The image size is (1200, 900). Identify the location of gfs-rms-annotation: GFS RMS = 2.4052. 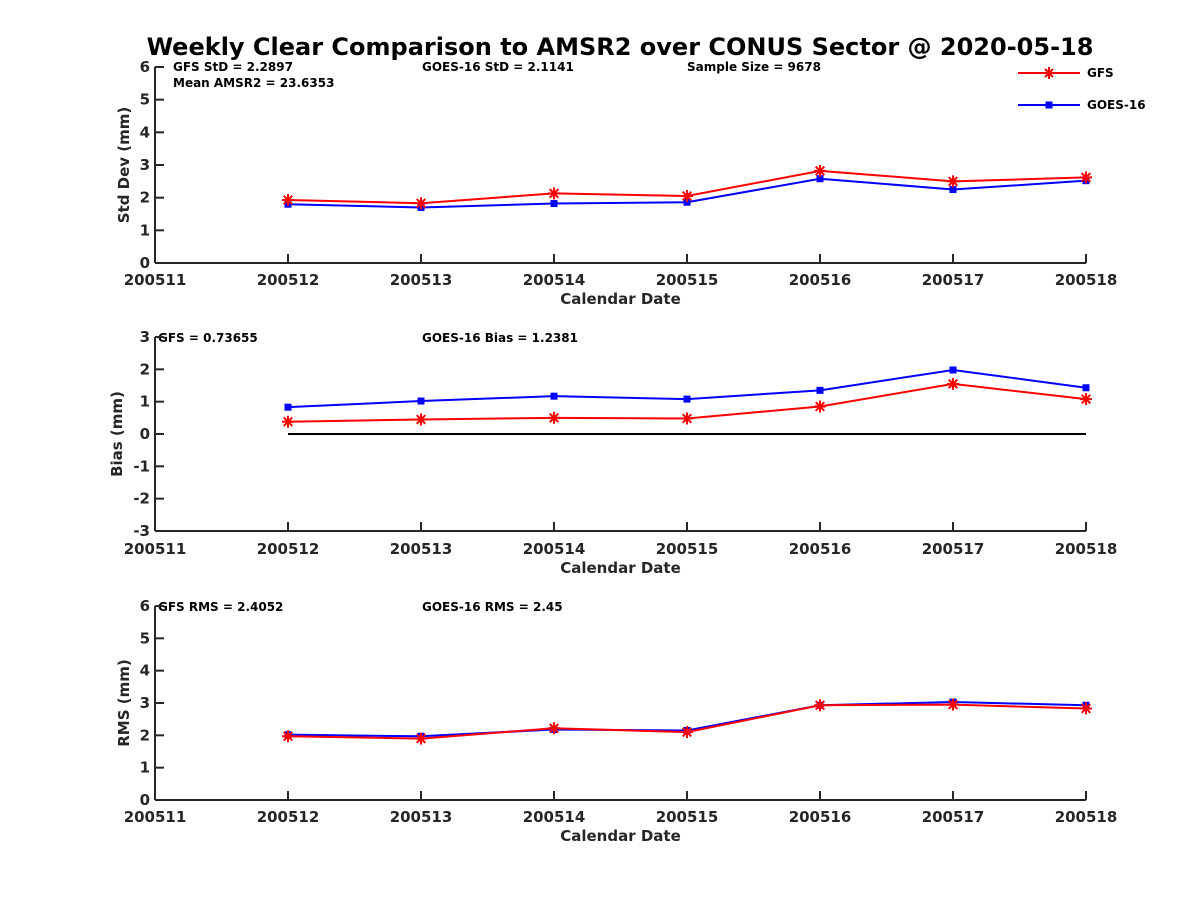
(220, 607).